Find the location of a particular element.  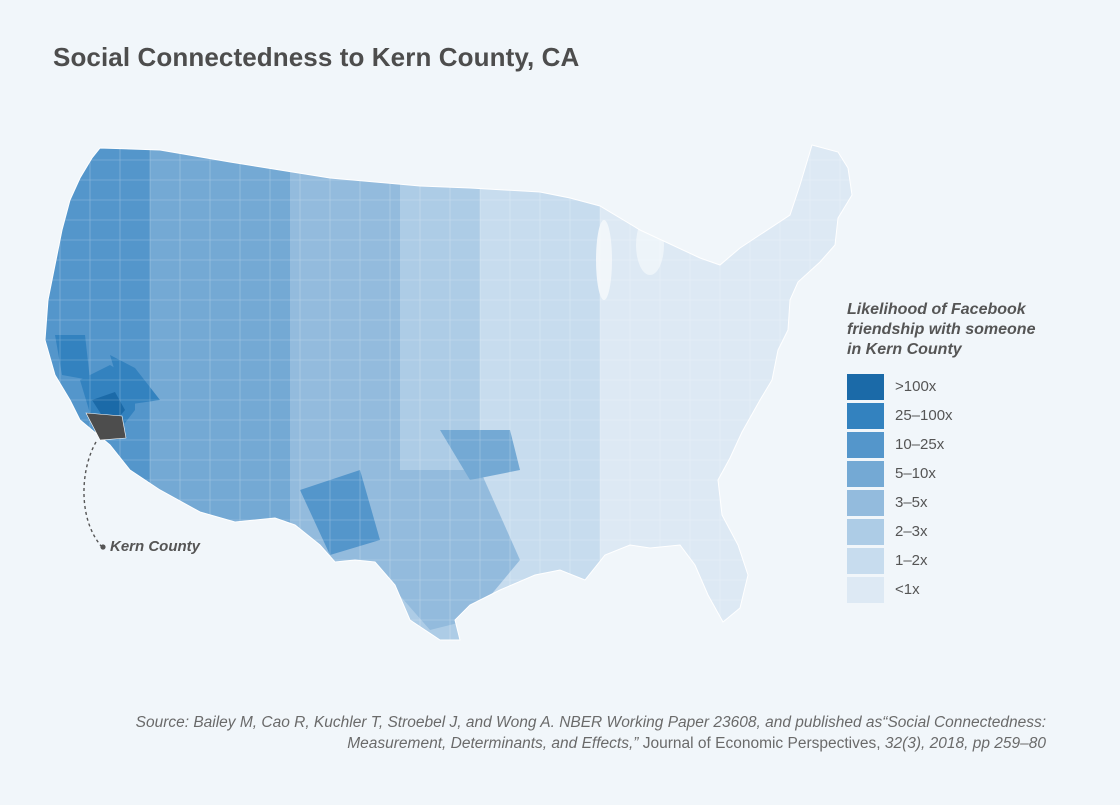

legend-item: 5–10x is located at coordinates (962, 473).